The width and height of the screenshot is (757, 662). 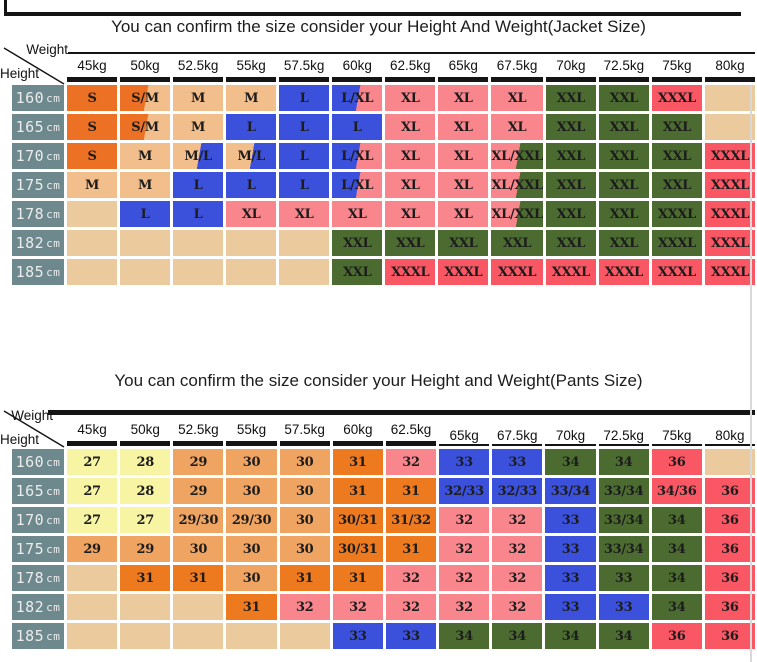 I want to click on weight-column-header: 57.5kg, so click(x=304, y=427).